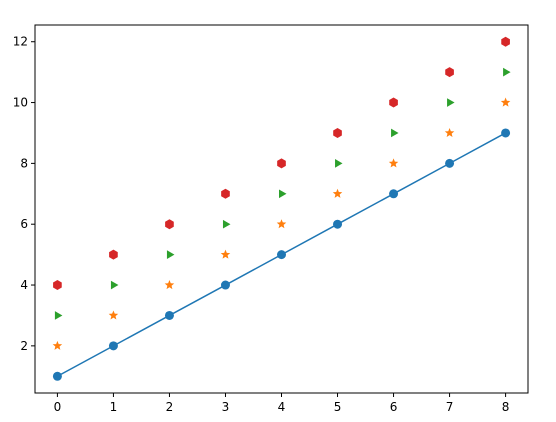 This screenshot has height=422, width=556. Describe the element at coordinates (114, 407) in the screenshot. I see `x-tick-label: 1` at that location.